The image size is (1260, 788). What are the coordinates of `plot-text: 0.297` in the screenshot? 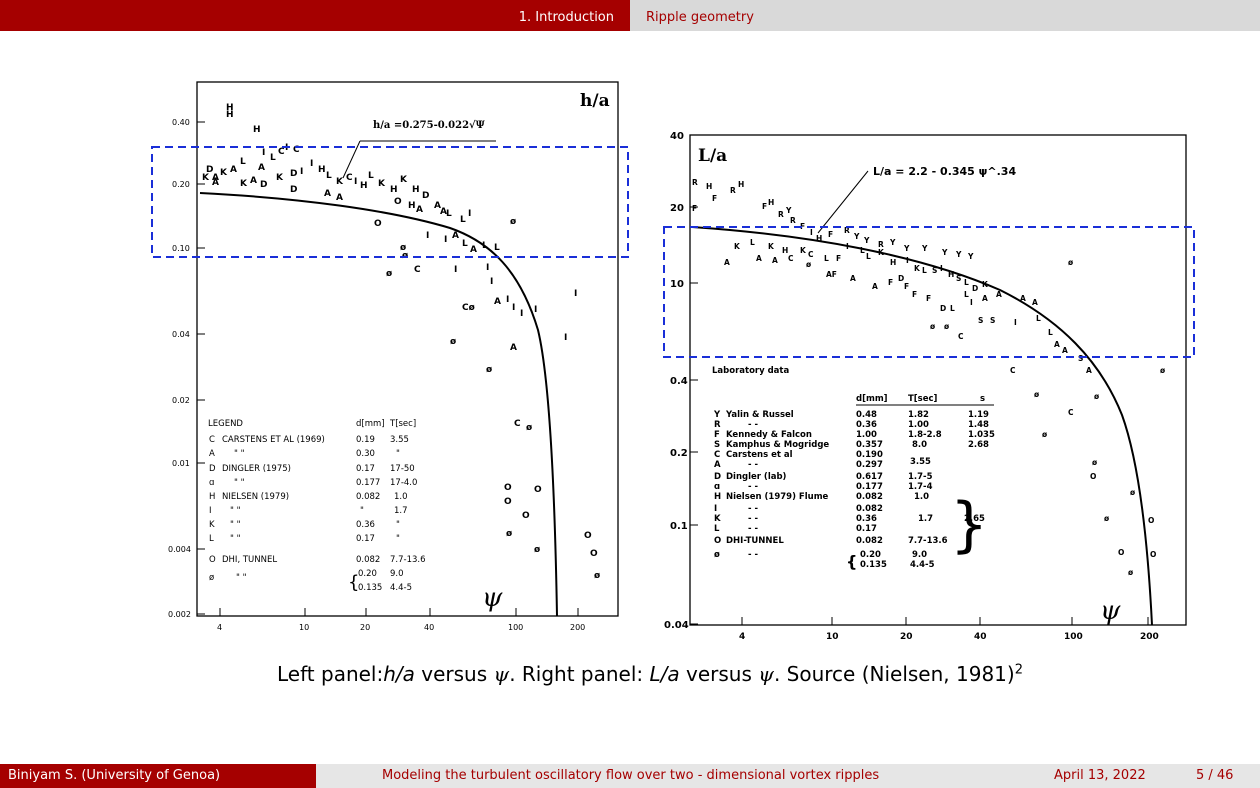 It's located at (869, 465).